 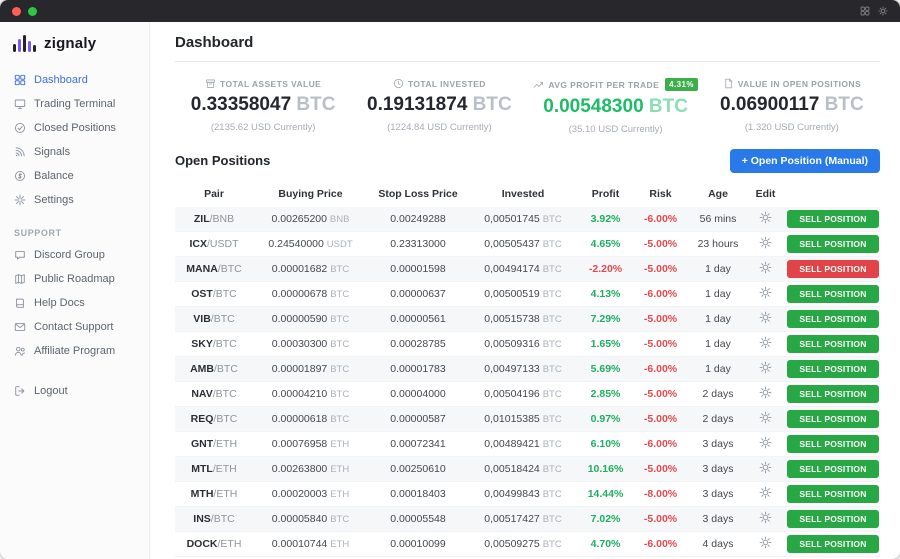 What do you see at coordinates (398, 83) in the screenshot?
I see `clock-icon` at bounding box center [398, 83].